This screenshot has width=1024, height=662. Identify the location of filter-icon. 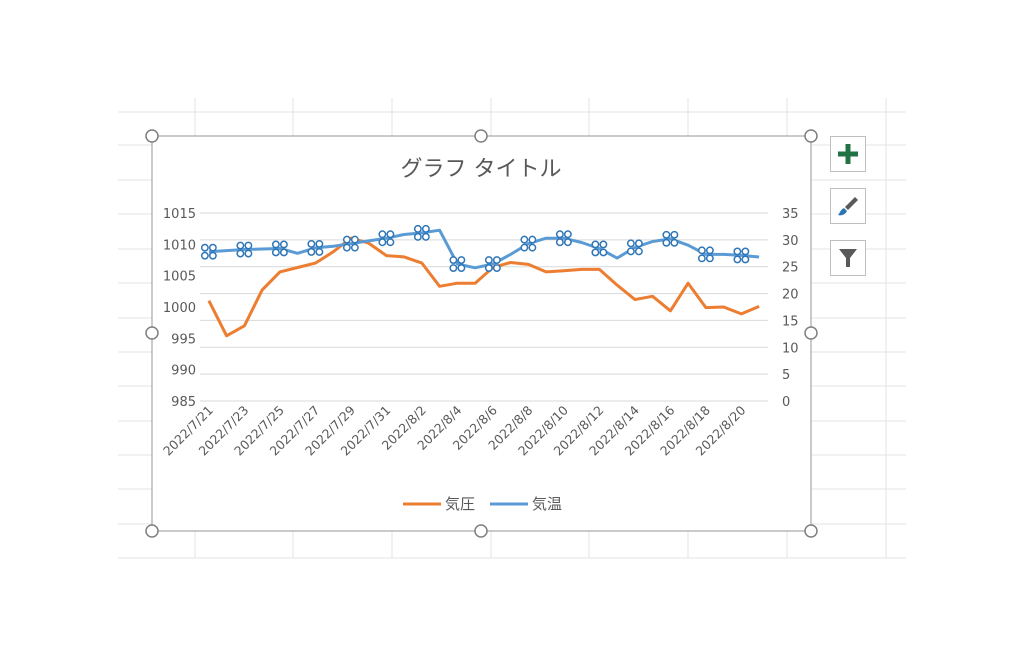
(848, 258).